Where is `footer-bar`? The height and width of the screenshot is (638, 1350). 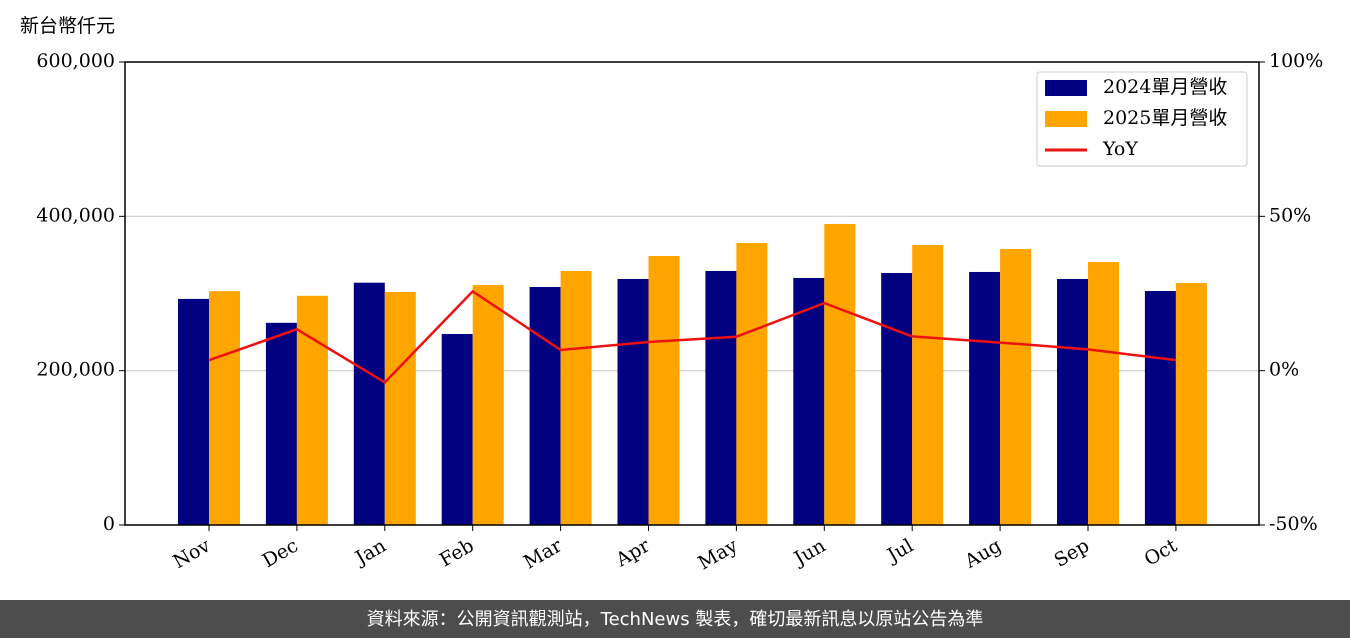
footer-bar is located at coordinates (675, 619).